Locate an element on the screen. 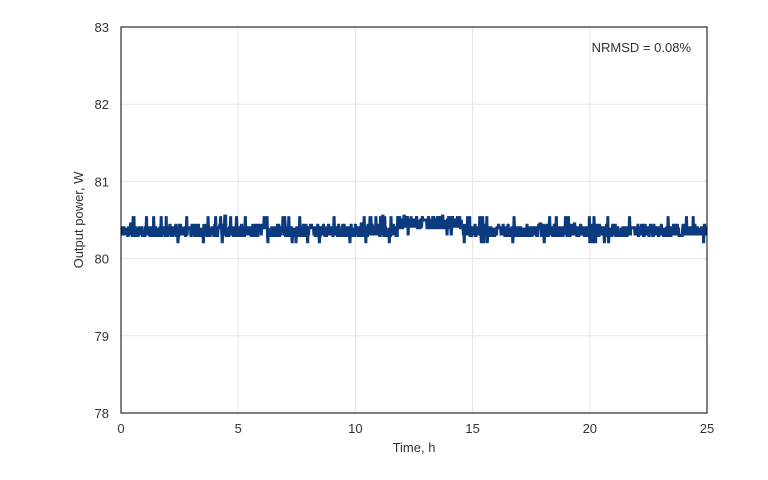 Image resolution: width=768 pixels, height=480 pixels. nrmsd-annotation: NRMSD = 0.08% is located at coordinates (642, 47).